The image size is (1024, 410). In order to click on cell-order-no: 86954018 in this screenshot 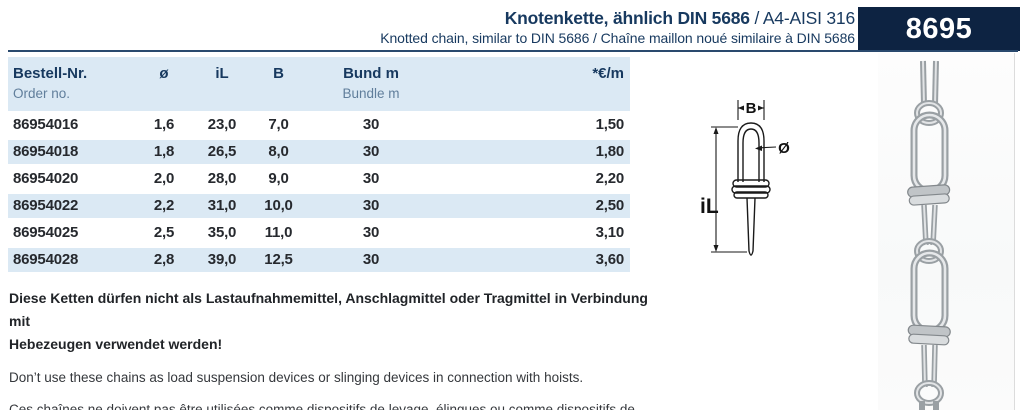, I will do `click(46, 151)`.